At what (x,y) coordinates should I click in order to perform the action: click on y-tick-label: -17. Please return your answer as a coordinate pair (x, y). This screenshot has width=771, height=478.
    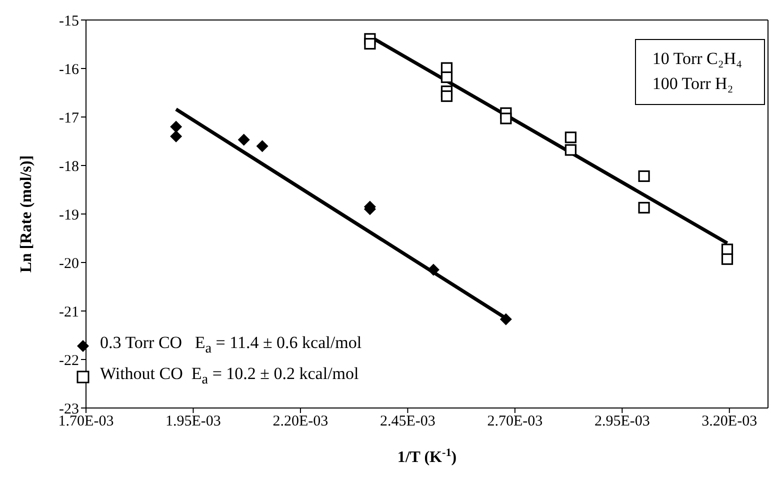
    Looking at the image, I should click on (69, 118).